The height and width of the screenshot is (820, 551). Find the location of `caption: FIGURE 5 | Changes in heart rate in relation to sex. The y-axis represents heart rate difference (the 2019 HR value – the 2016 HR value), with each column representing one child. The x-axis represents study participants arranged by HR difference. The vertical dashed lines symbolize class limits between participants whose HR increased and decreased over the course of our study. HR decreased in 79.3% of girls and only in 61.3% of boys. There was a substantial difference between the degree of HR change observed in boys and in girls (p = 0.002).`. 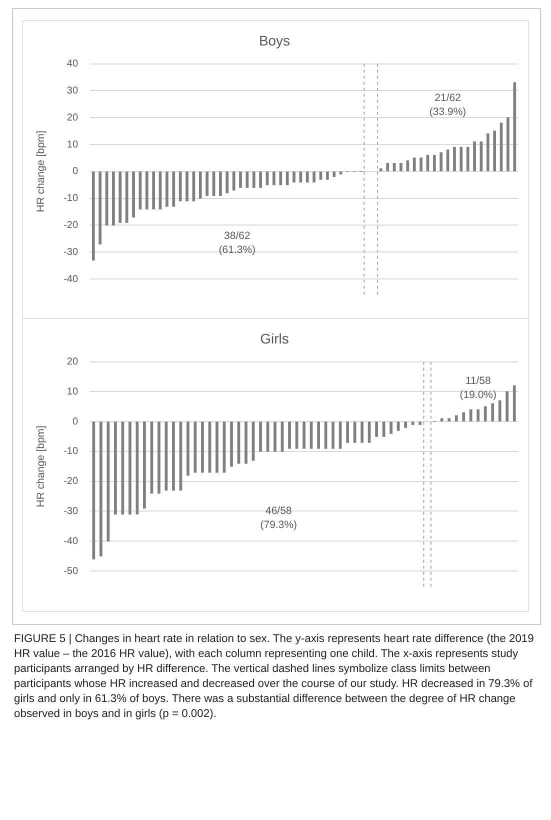

caption: FIGURE 5 | Changes in heart rate in relation to sex. The y-axis represents heart rate difference (the 2019 HR value – the 2016 HR value), with each column representing one child. The x-axis represents study participants arranged by HR difference. The vertical dashed lines symbolize class limits between participants whose HR increased and decreased over the course of our study. HR decreased in 79.3% of girls and only in 61.3% of boys. There was a substantial difference between the degree of HR change observed in boys and in girls (p = 0.002). is located at coordinates (274, 677).